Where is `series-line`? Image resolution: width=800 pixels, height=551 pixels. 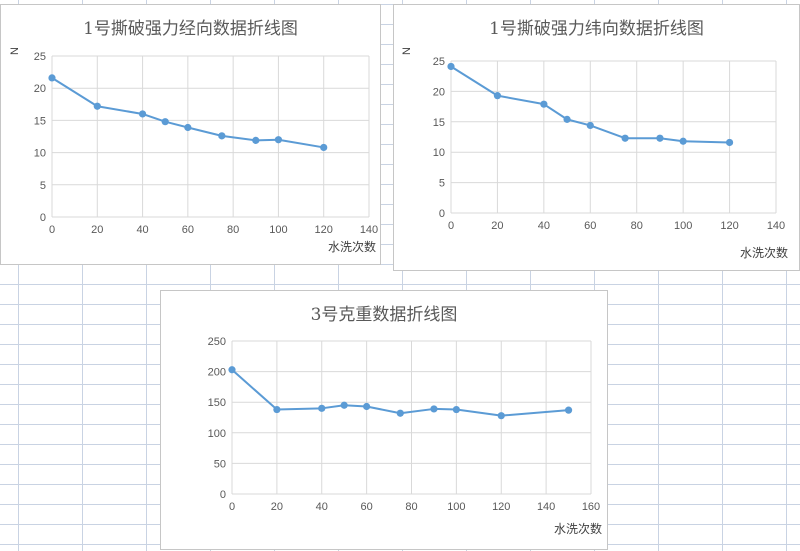
series-line is located at coordinates (400, 393).